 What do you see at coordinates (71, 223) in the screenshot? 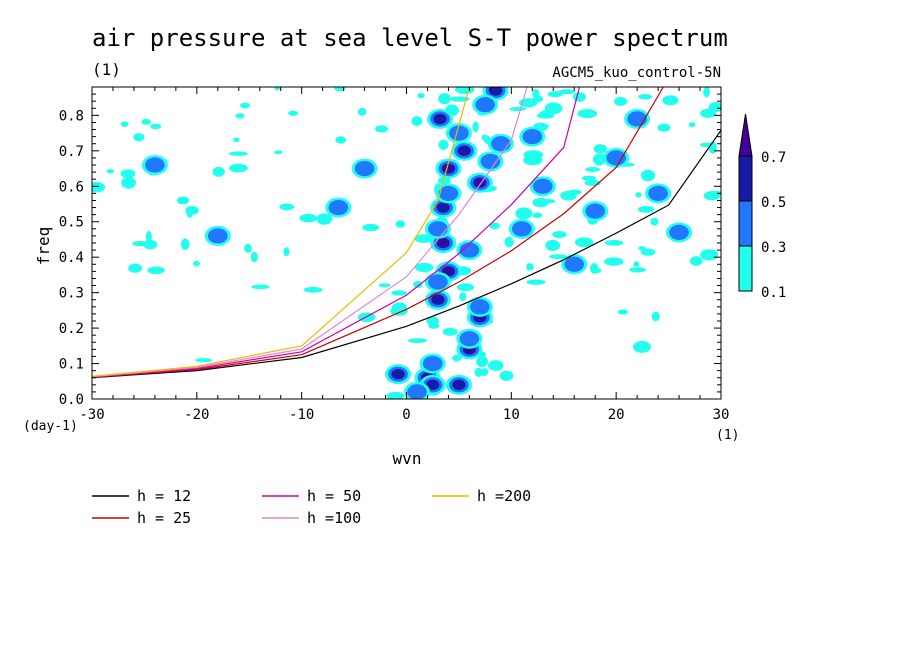
I see `y-tick-label: 0.5` at bounding box center [71, 223].